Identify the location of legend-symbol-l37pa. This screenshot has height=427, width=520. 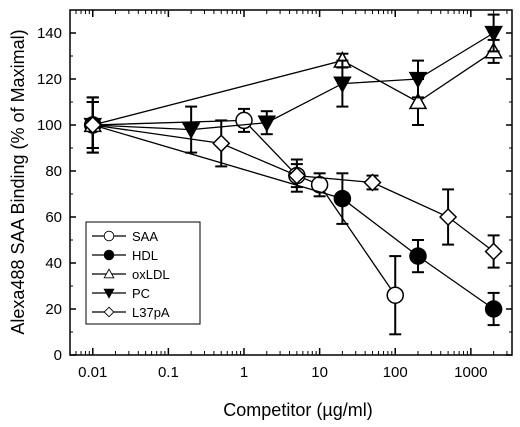
(109, 312).